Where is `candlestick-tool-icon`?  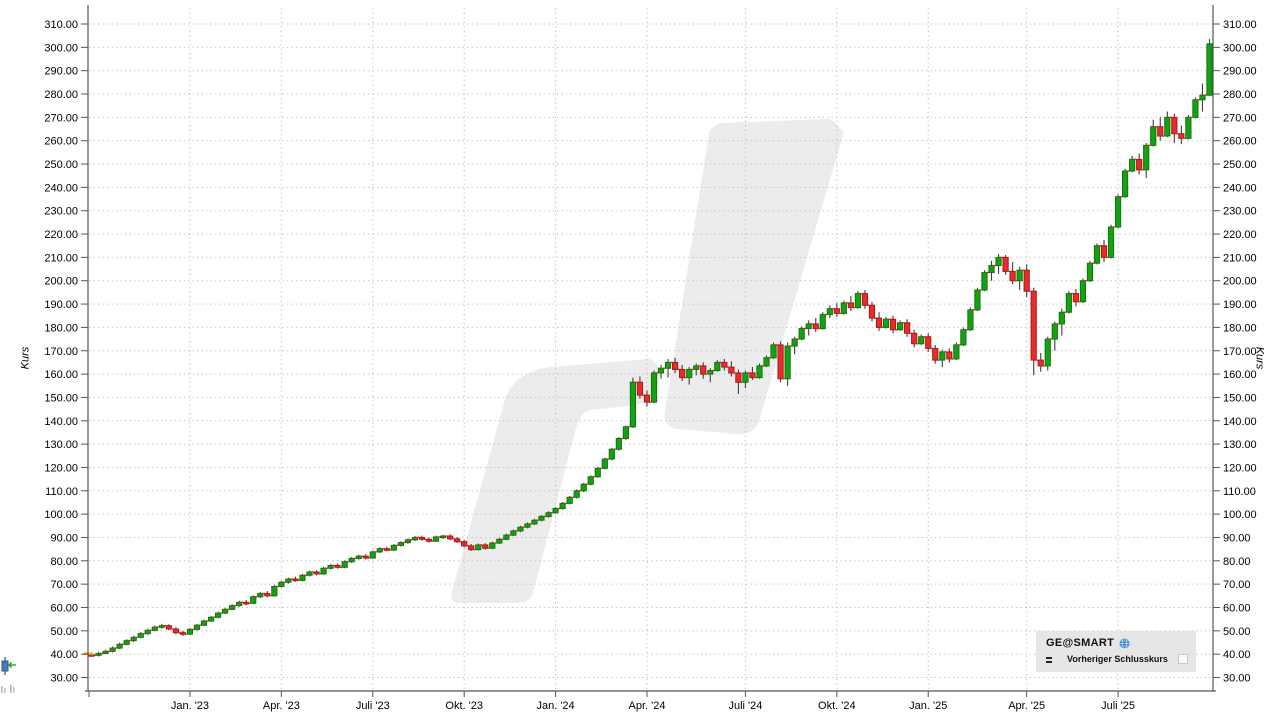
candlestick-tool-icon is located at coordinates (9, 666).